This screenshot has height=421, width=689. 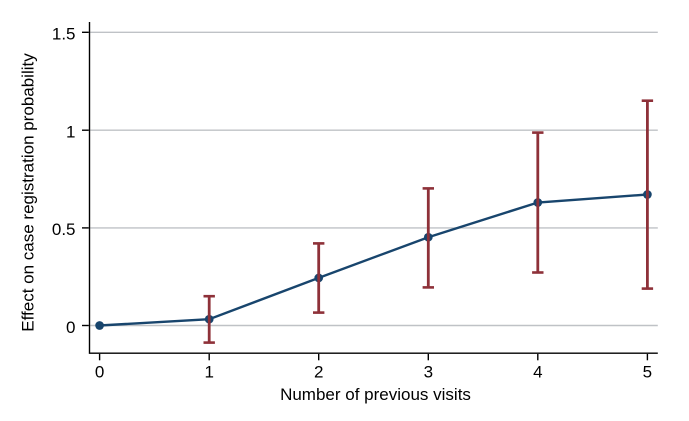 What do you see at coordinates (64, 34) in the screenshot?
I see `svg-text: 1.5` at bounding box center [64, 34].